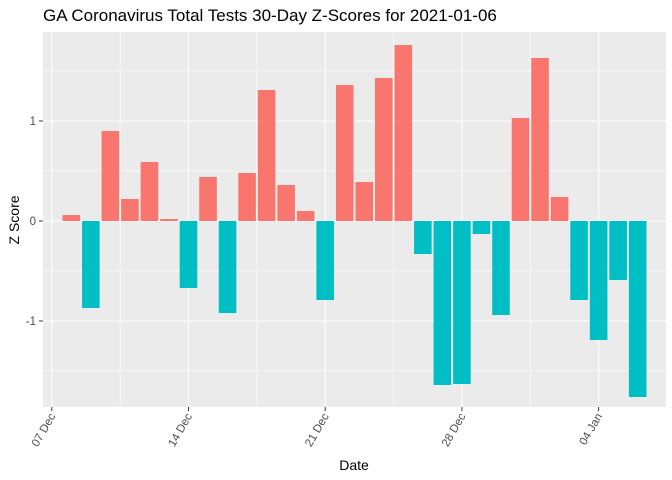 This screenshot has width=672, height=480. Describe the element at coordinates (317, 430) in the screenshot. I see `x-tick-label: 21 Dec` at that location.